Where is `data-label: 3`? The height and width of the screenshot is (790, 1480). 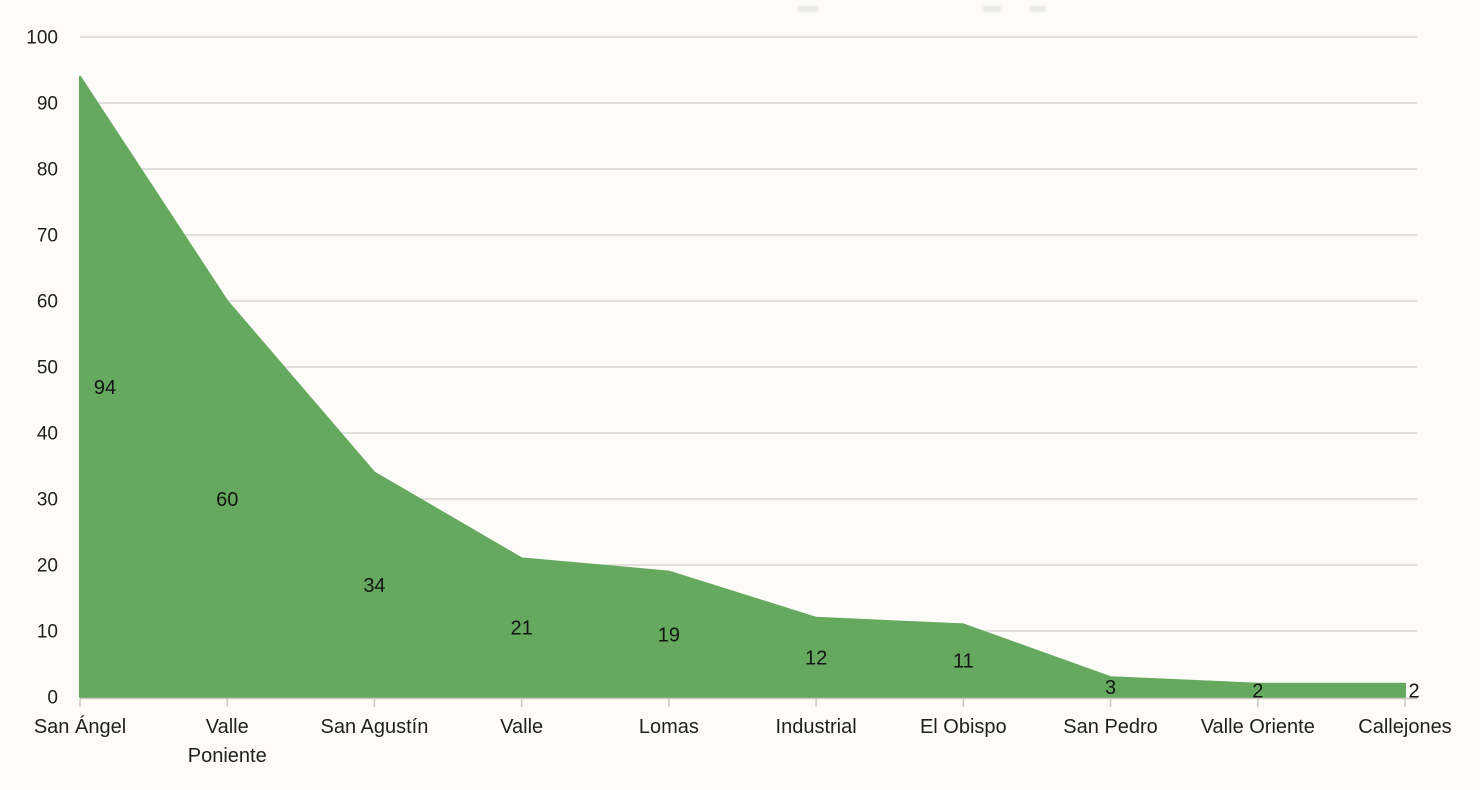
data-label: 3 is located at coordinates (1110, 688).